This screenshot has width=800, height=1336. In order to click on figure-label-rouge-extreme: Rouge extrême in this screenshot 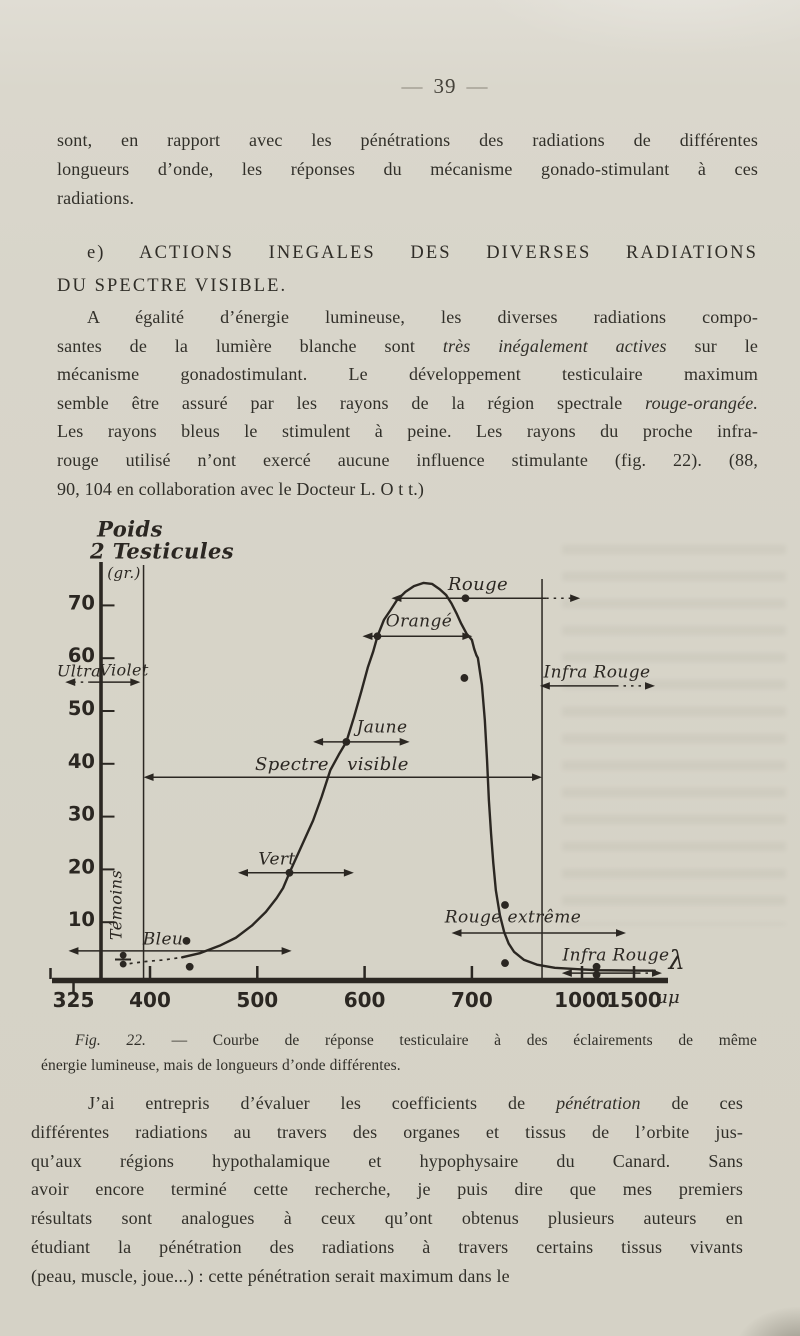, I will do `click(512, 918)`.